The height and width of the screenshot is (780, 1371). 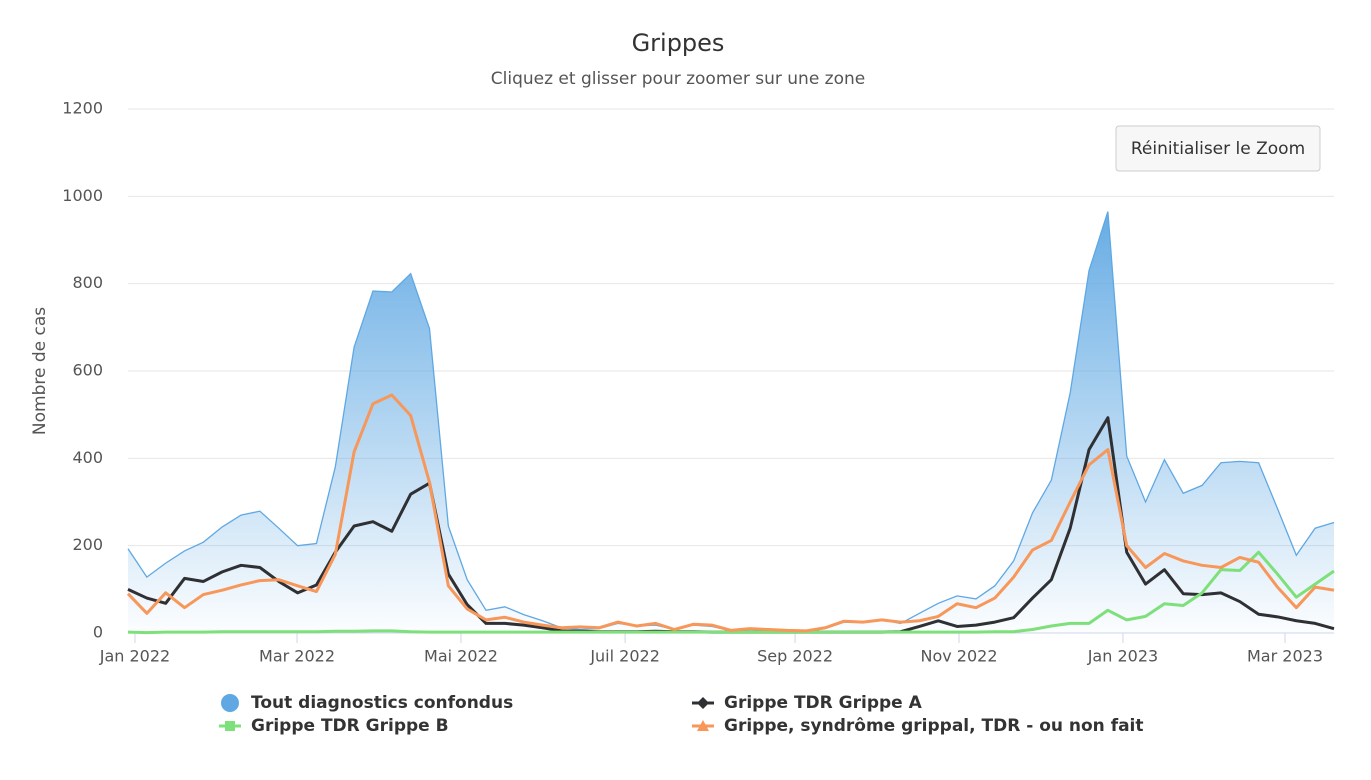 What do you see at coordinates (678, 43) in the screenshot?
I see `chart-title: Grippes` at bounding box center [678, 43].